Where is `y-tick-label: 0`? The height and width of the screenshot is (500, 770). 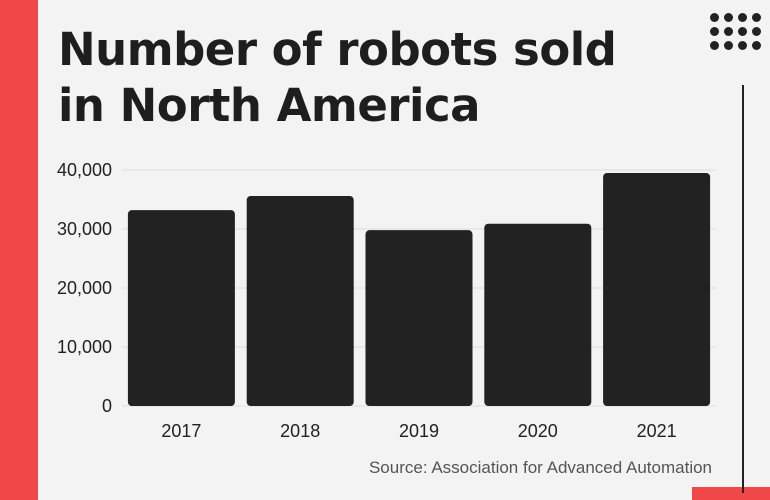 y-tick-label: 0 is located at coordinates (107, 406).